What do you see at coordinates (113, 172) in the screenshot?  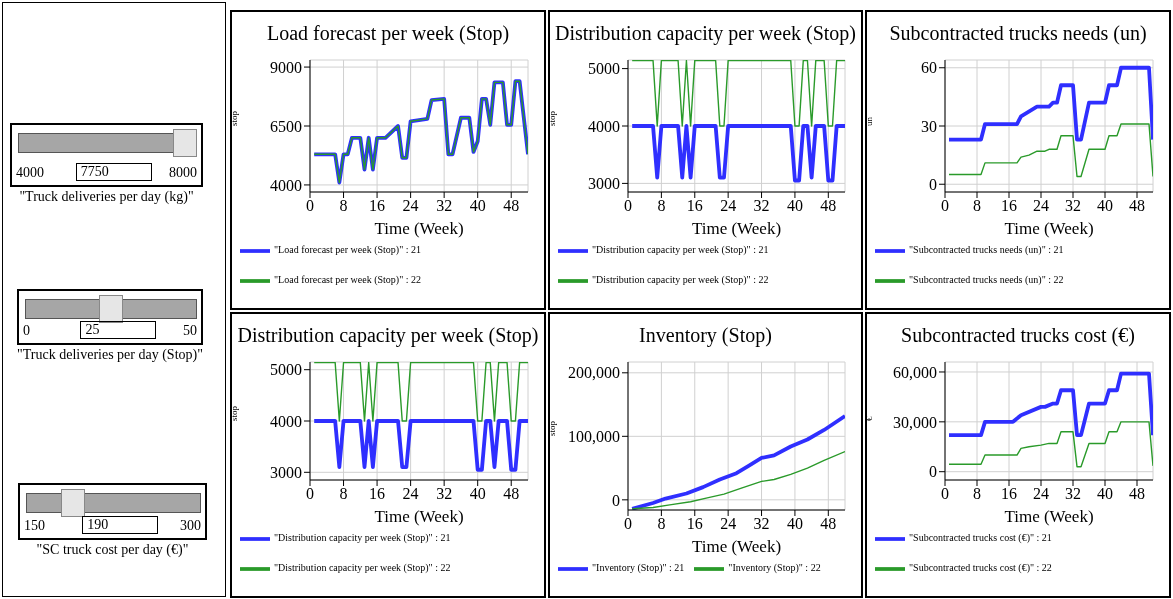 I see `text: 7750` at bounding box center [113, 172].